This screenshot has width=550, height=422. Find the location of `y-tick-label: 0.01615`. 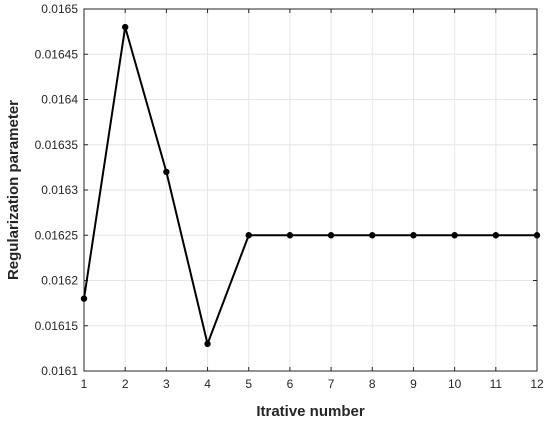

y-tick-label: 0.01615 is located at coordinates (57, 326).